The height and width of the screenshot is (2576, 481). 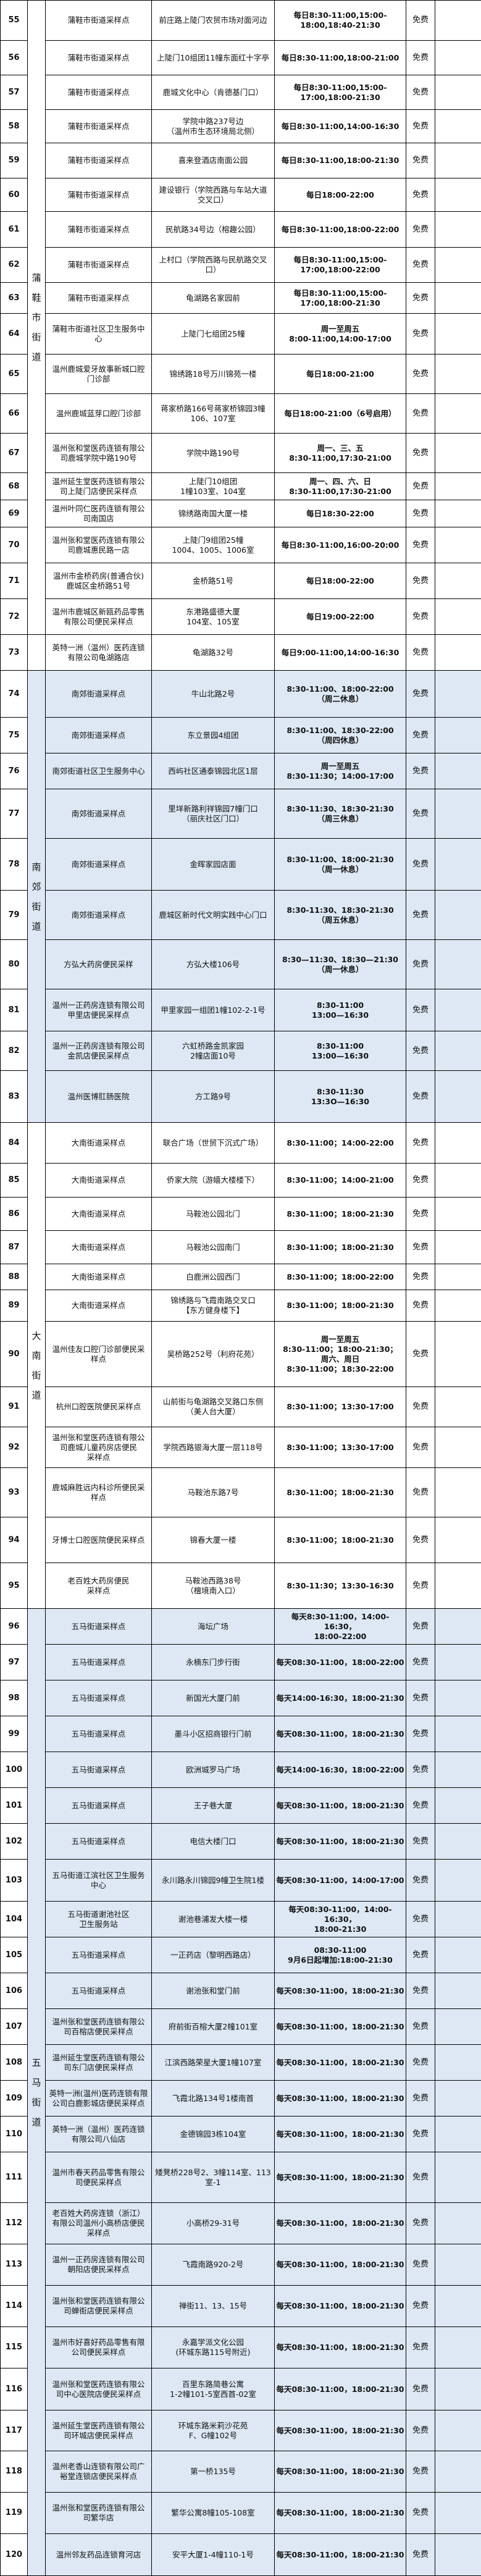 What do you see at coordinates (340, 1214) in the screenshot?
I see `opening-hours: 8:30-11:00；18:00-21:30` at bounding box center [340, 1214].